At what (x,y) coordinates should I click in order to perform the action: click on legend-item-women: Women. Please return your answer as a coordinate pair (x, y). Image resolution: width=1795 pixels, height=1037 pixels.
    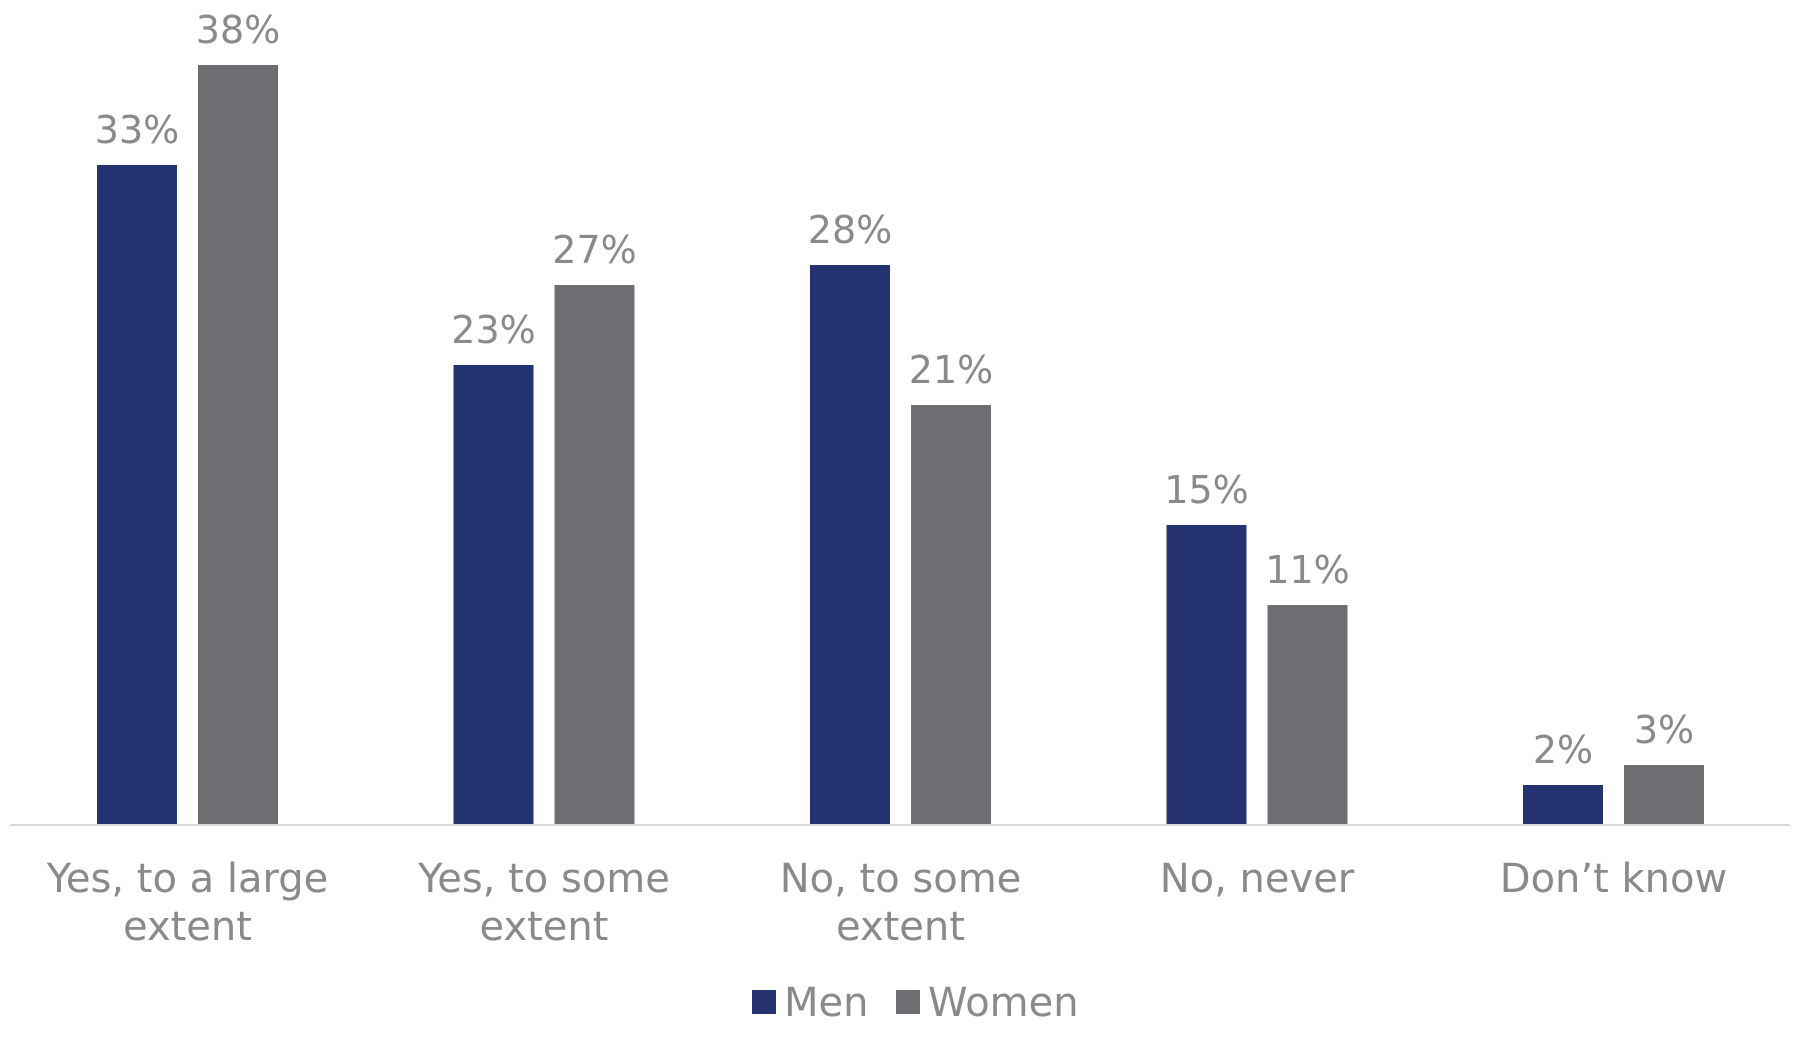
    Looking at the image, I should click on (987, 1003).